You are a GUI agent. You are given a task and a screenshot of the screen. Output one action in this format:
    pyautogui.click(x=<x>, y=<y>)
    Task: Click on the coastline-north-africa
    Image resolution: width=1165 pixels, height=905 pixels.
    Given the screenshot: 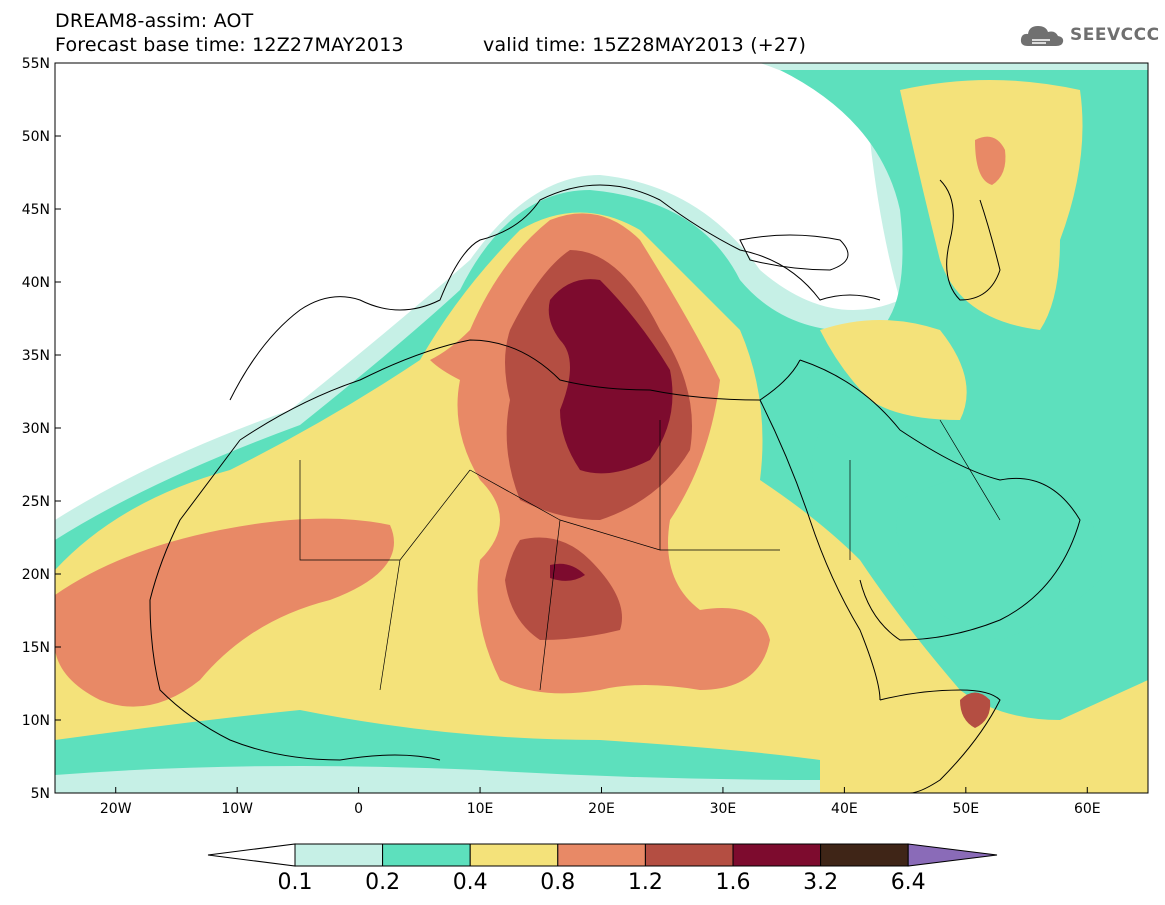 What is the action you would take?
    pyautogui.click(x=520, y=390)
    